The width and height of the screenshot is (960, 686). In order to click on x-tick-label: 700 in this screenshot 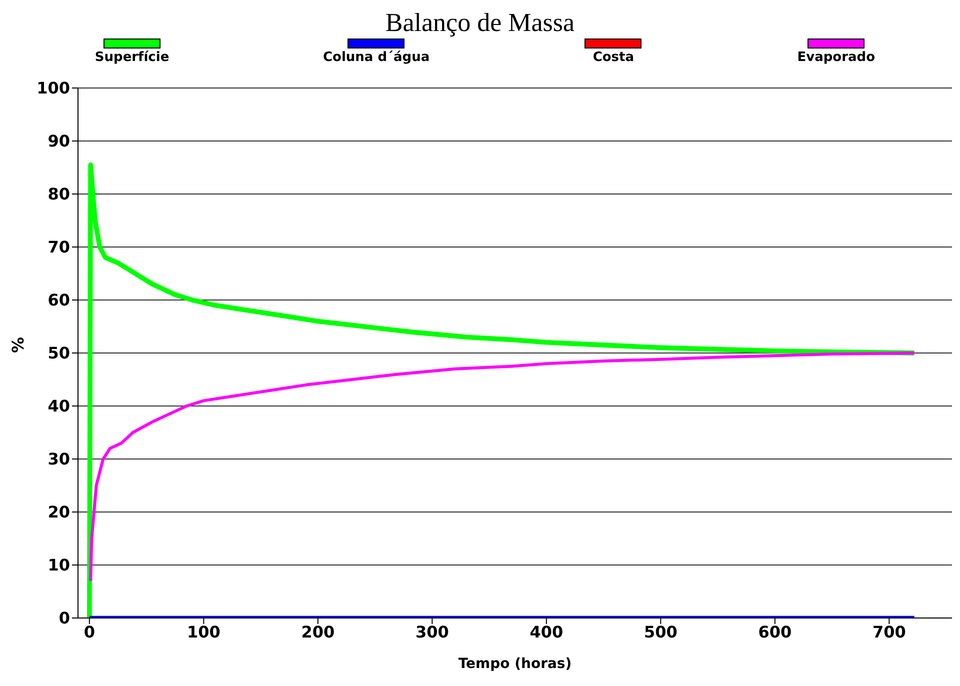, I will do `click(889, 632)`.